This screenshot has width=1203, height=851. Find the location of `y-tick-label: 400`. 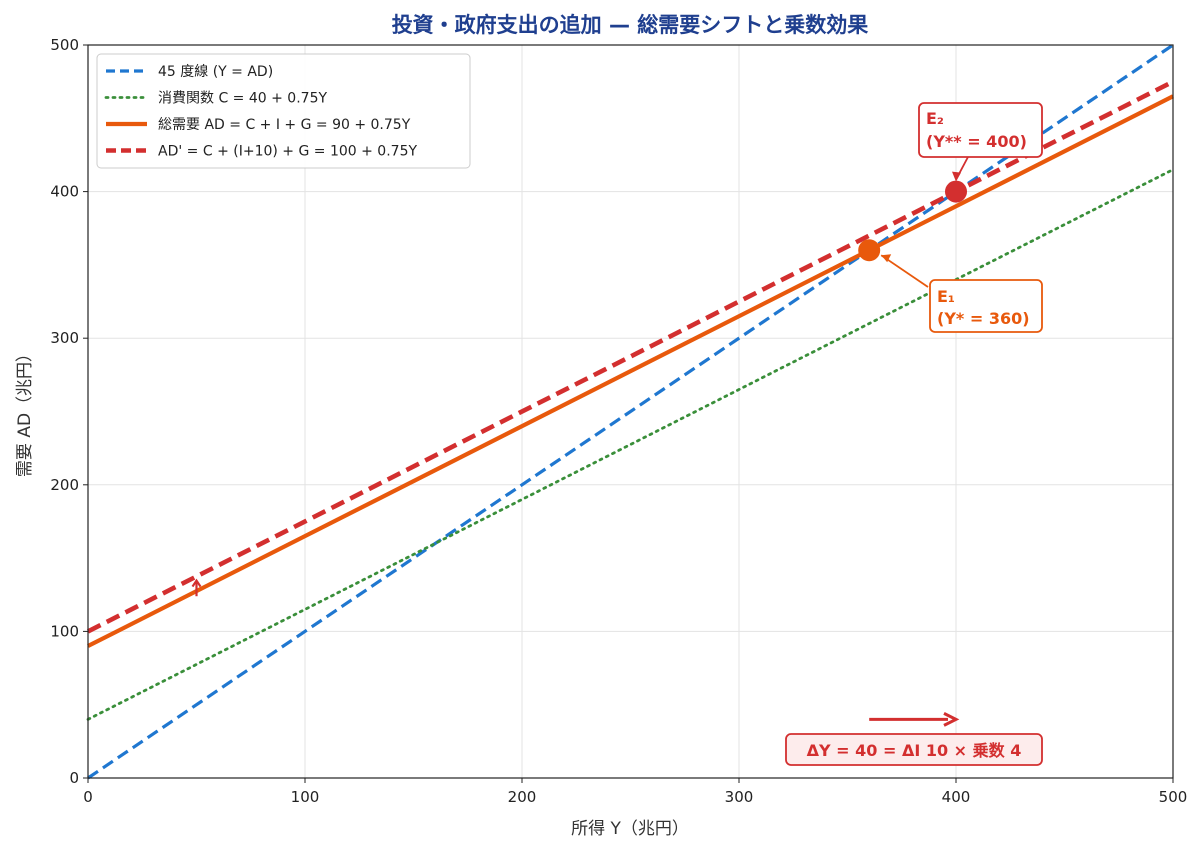

y-tick-label: 400 is located at coordinates (64, 192).